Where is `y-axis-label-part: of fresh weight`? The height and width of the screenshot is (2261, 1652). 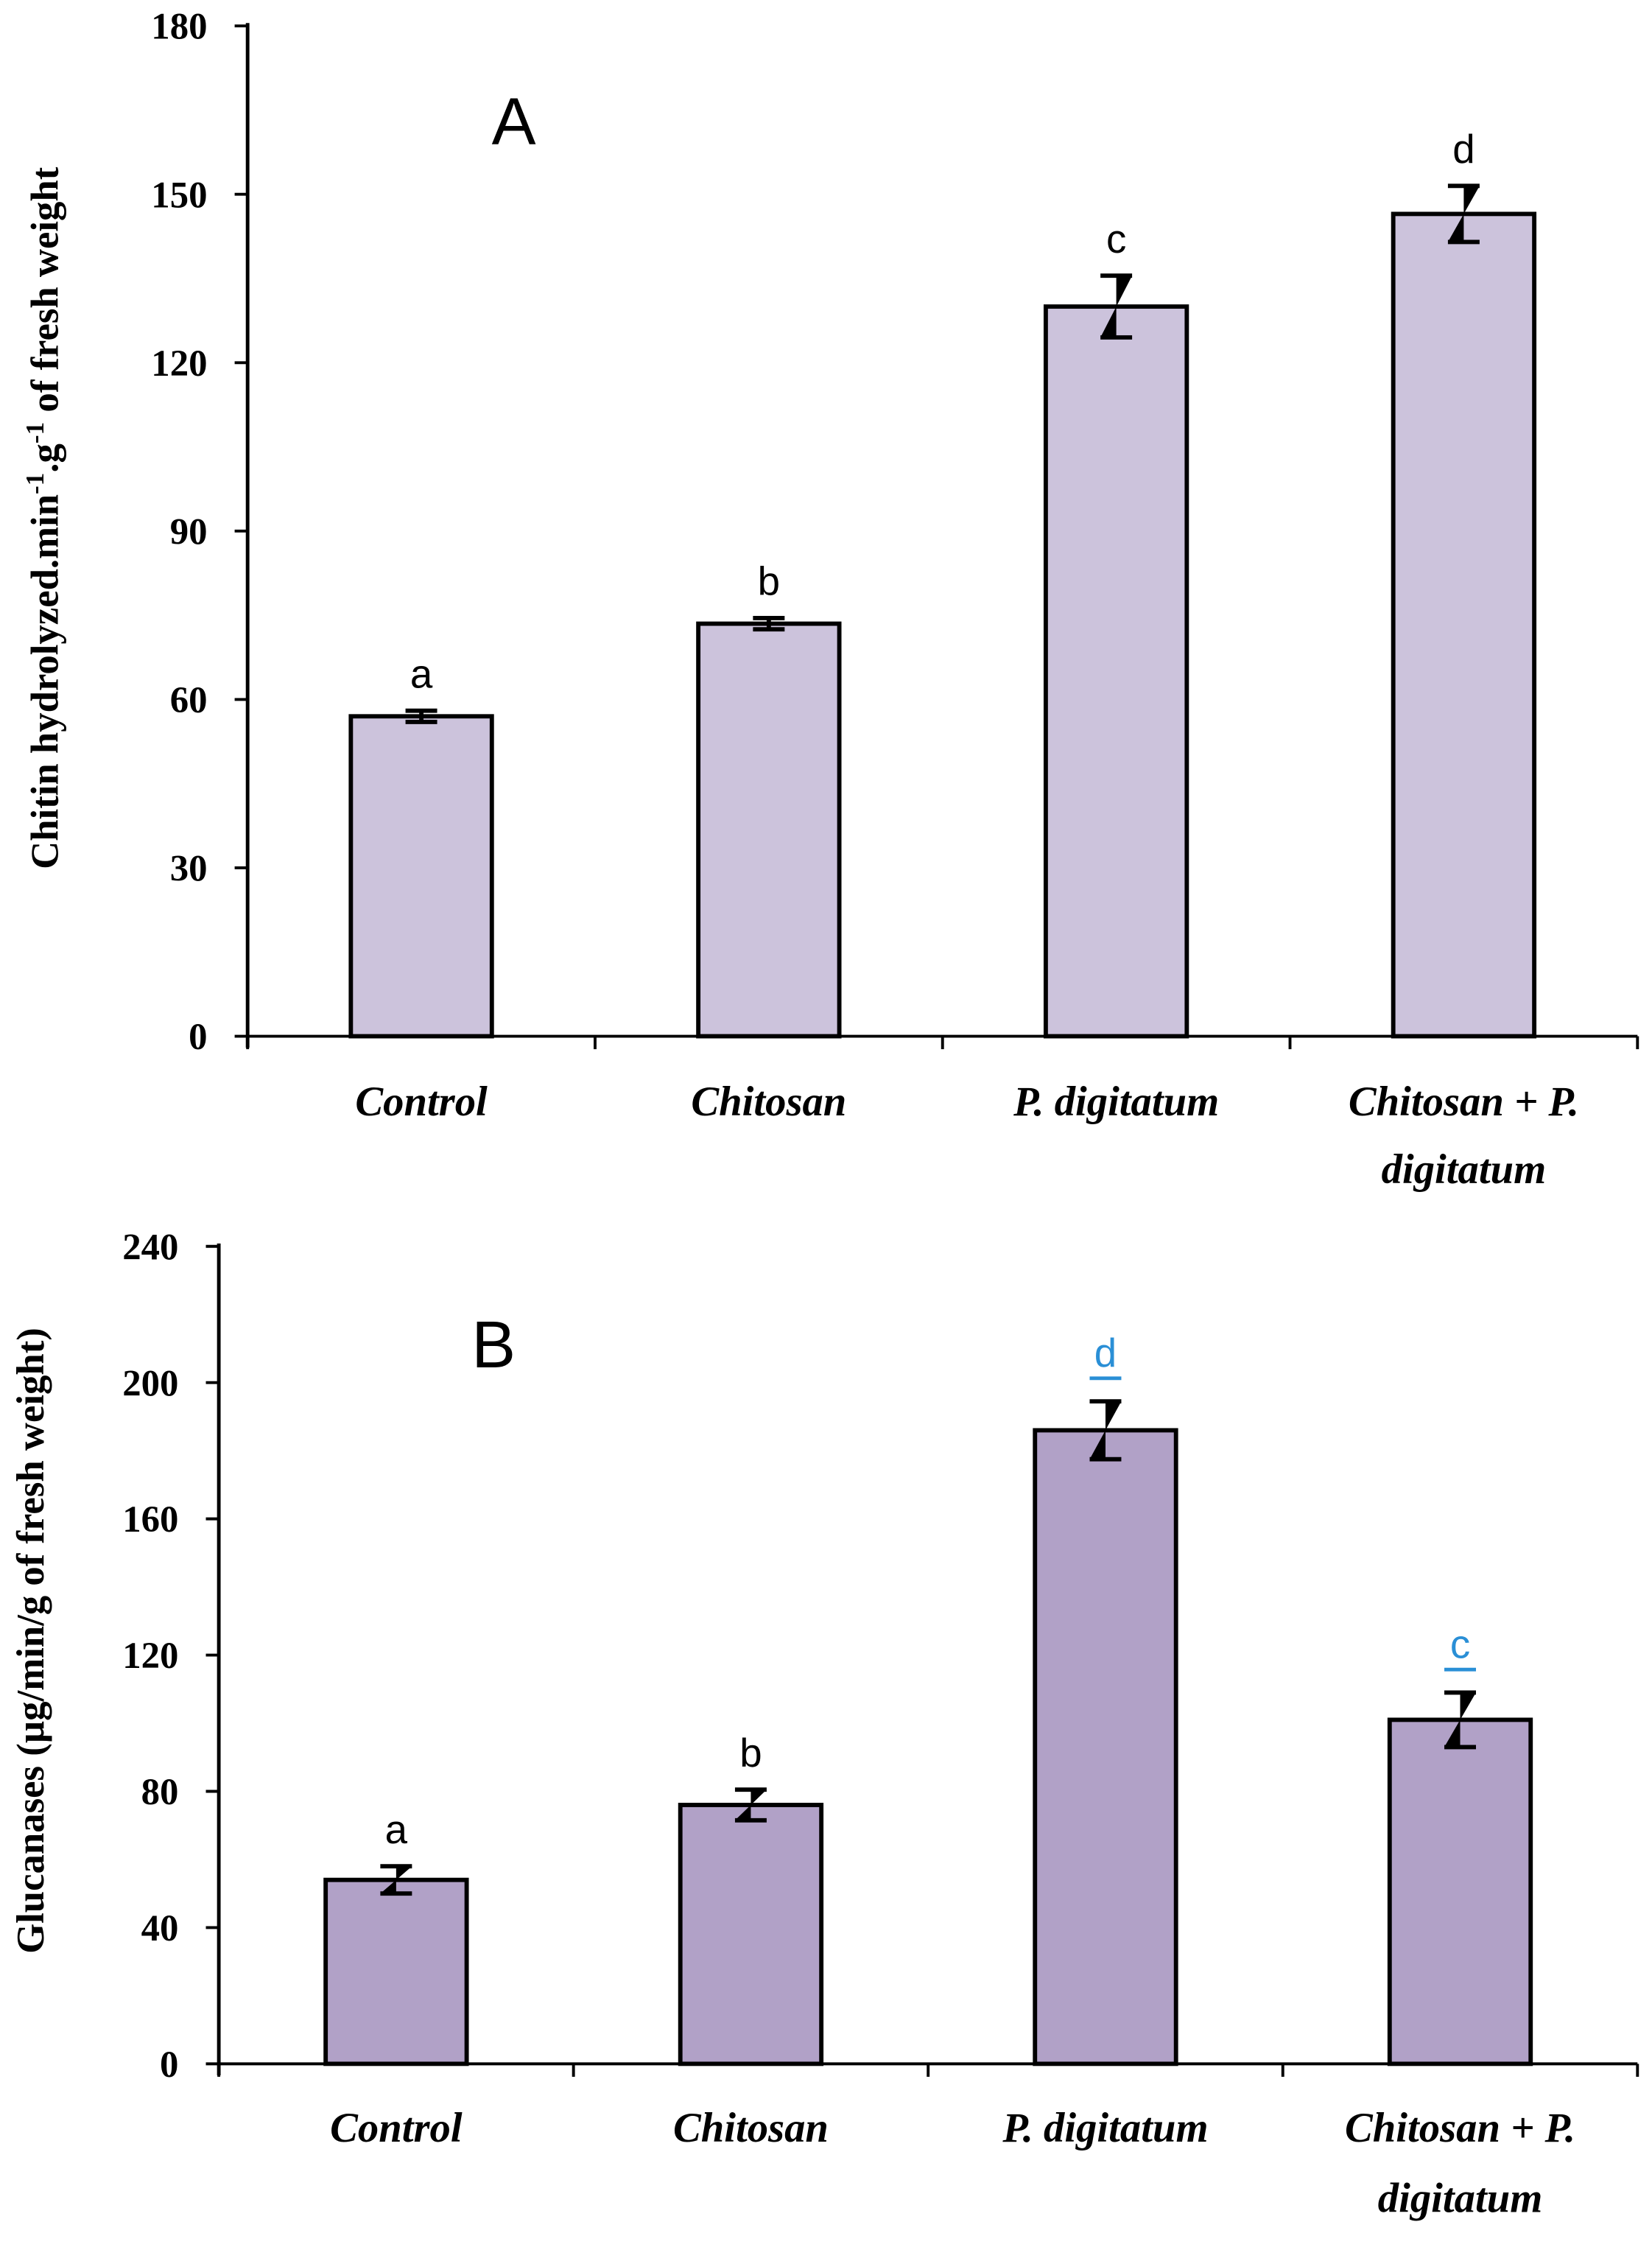 y-axis-label-part: of fresh weight is located at coordinates (45, 294).